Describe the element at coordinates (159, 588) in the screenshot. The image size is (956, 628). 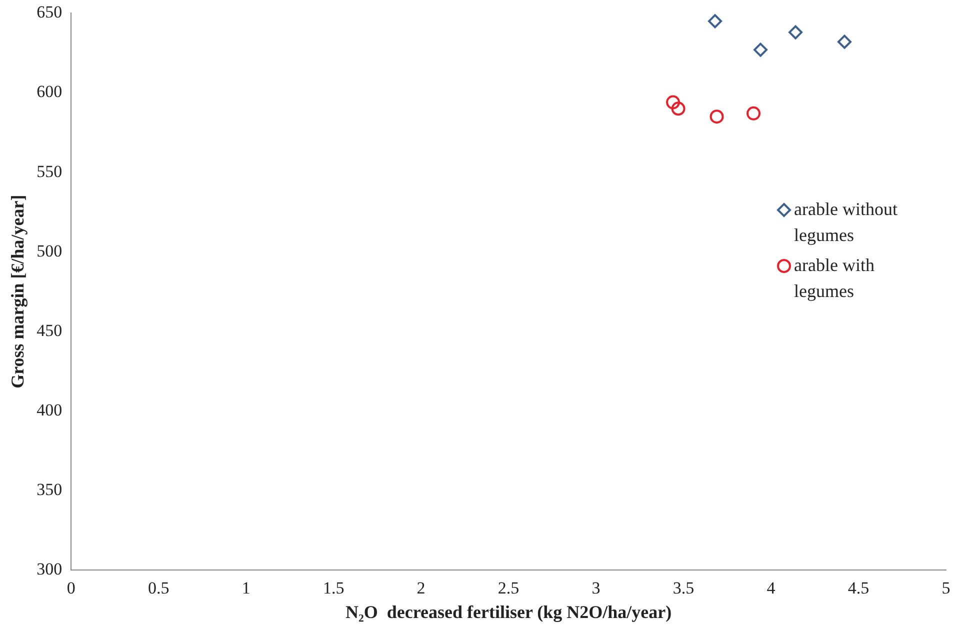
I see `x-tick-label: 0.5` at that location.